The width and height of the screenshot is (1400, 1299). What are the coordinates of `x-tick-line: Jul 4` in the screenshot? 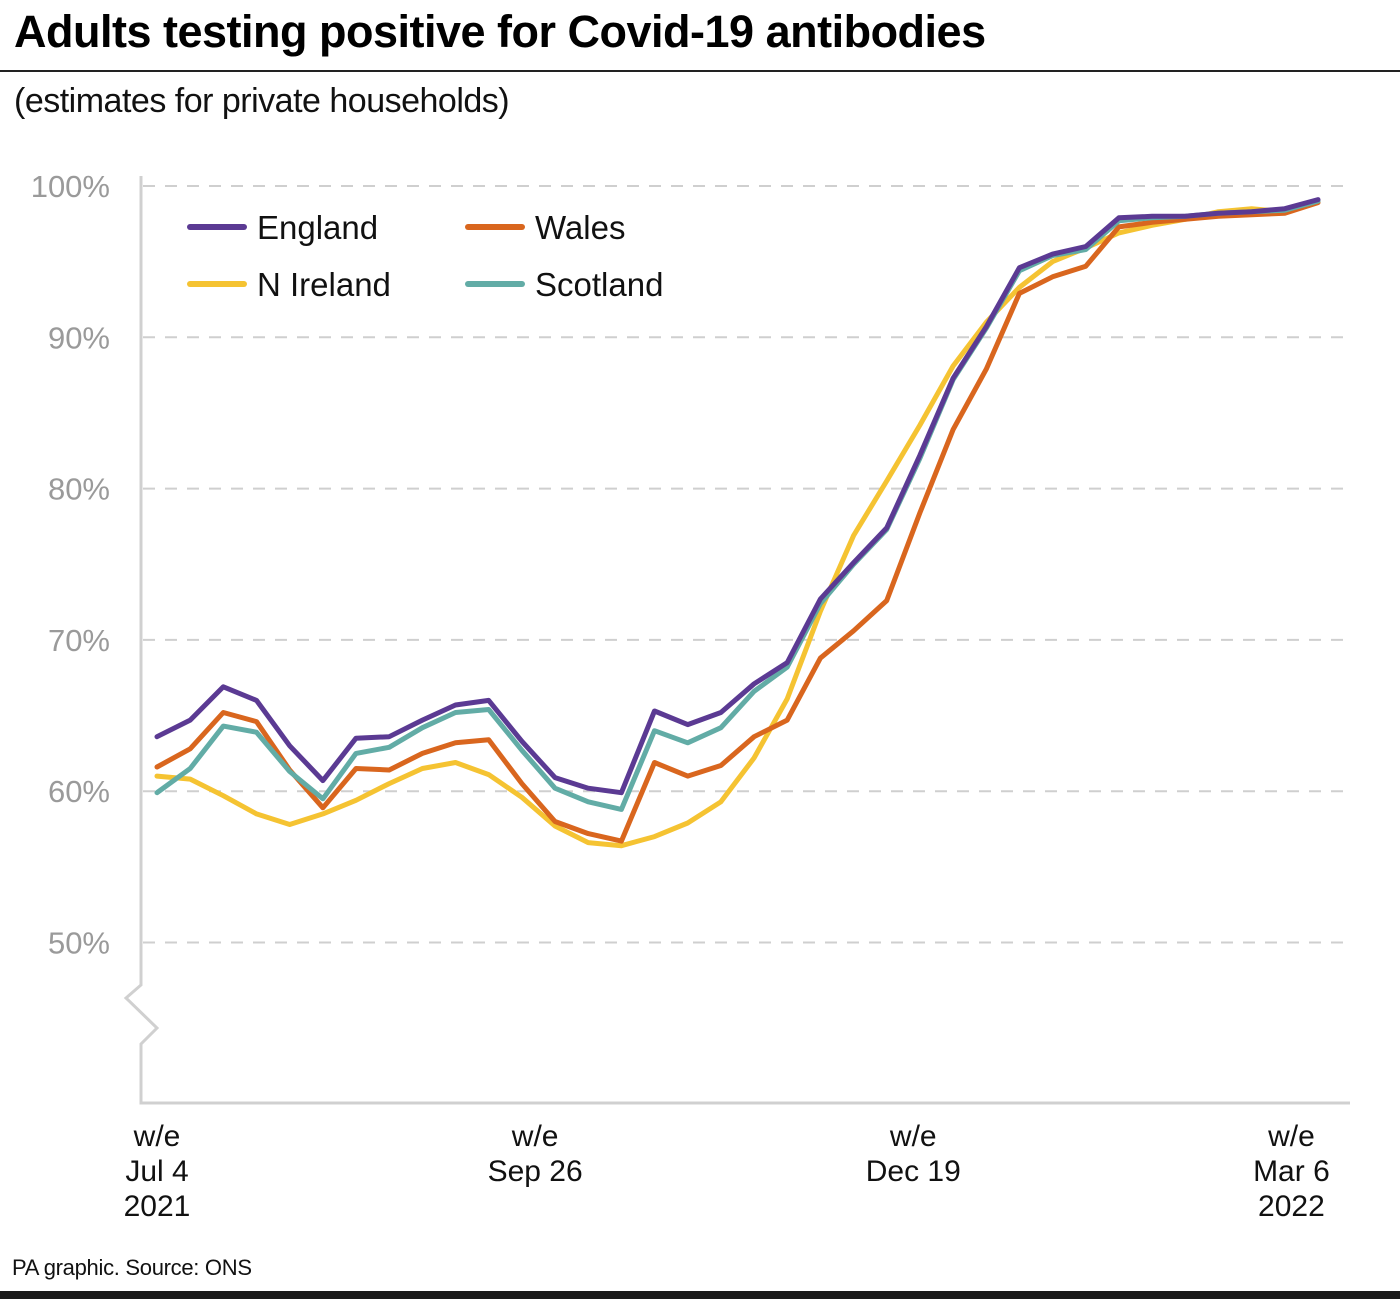 It's located at (156, 1171).